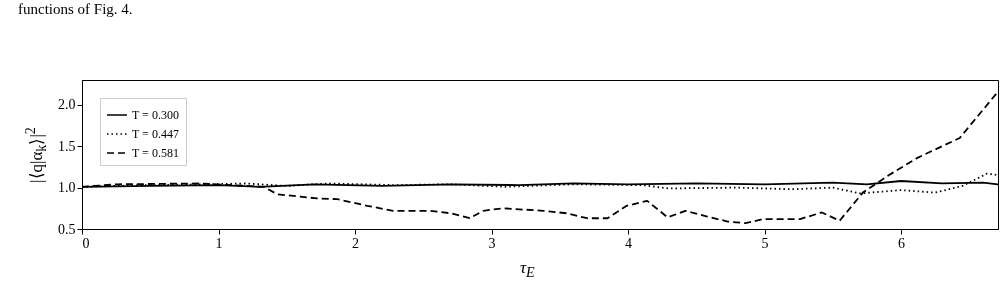 This screenshot has height=284, width=1006. Describe the element at coordinates (356, 243) in the screenshot. I see `x-tick-label: 2` at that location.